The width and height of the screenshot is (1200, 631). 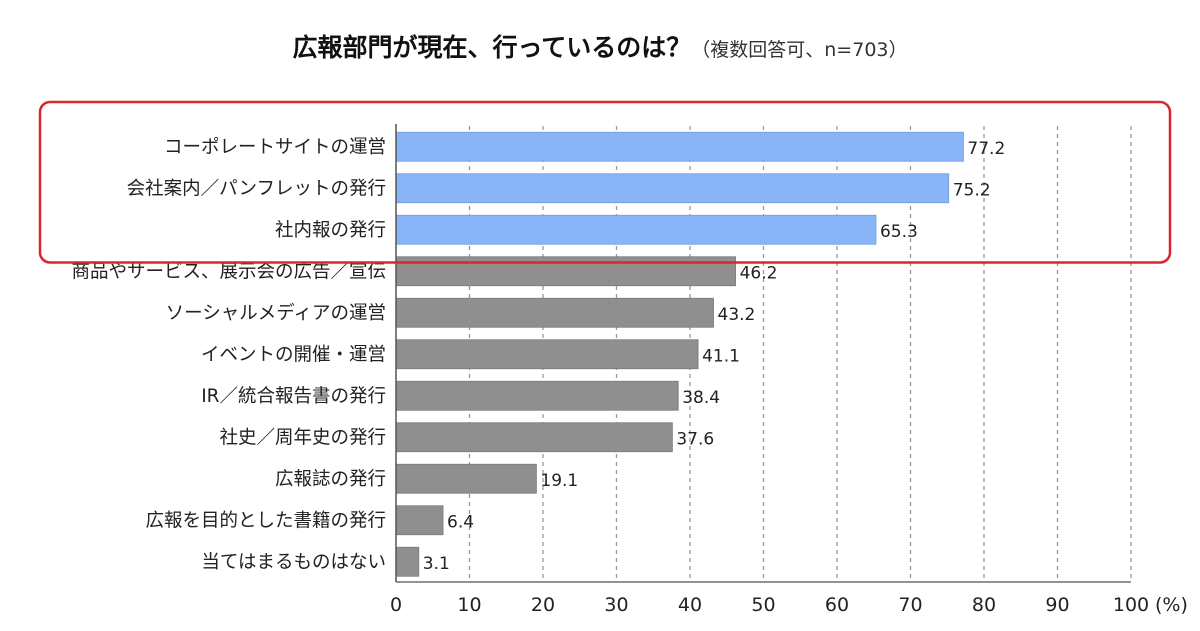 I want to click on x-tick-label: 40, so click(x=690, y=605).